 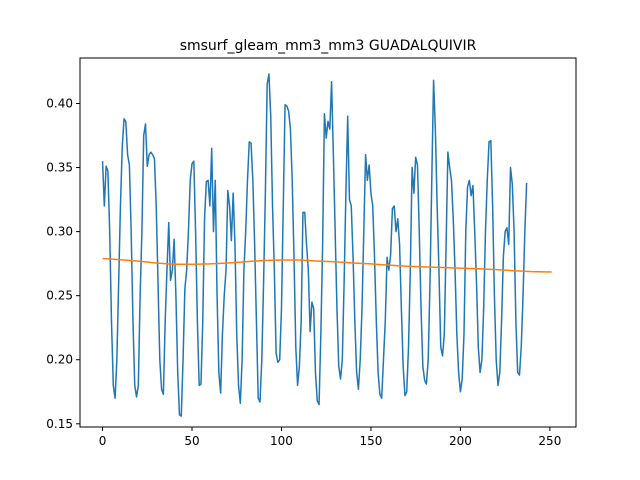 I want to click on y-tick-label: 0.20, so click(x=59, y=360).